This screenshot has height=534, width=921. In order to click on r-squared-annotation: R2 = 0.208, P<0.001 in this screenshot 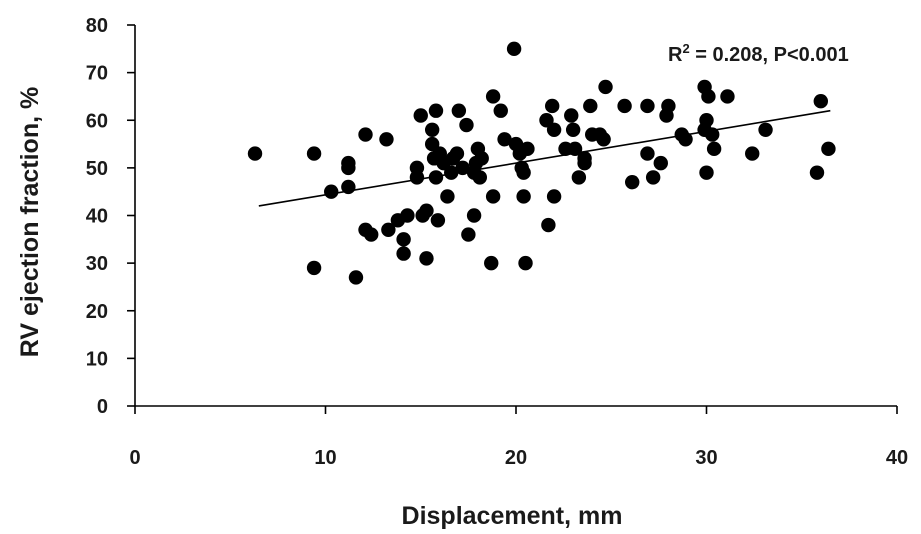, I will do `click(758, 53)`.